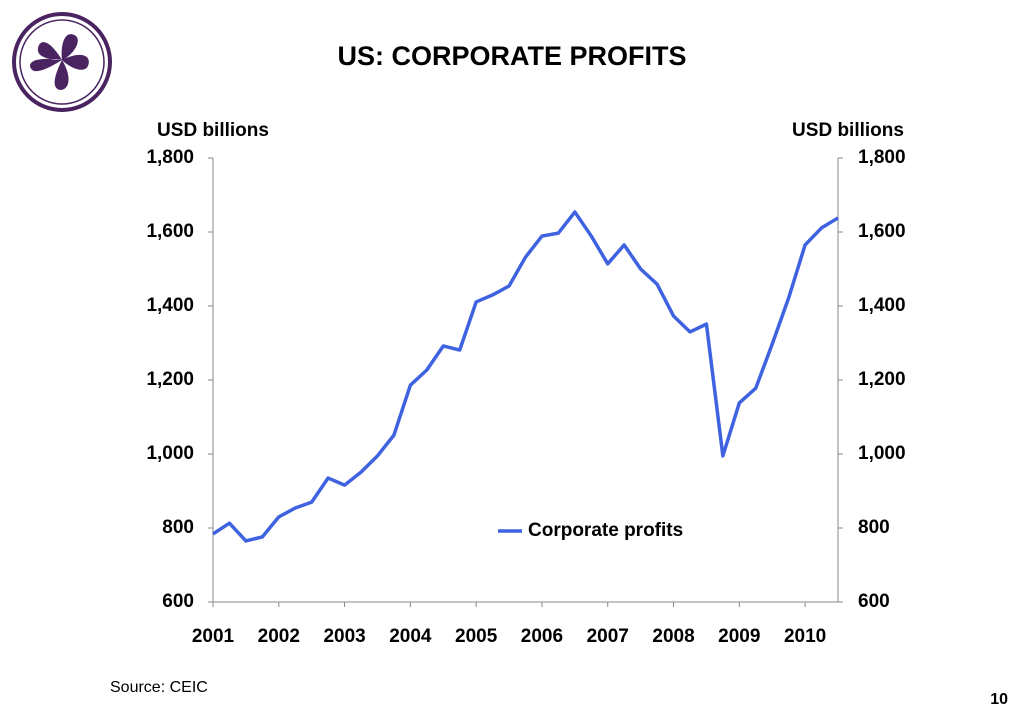 Image resolution: width=1024 pixels, height=720 pixels. What do you see at coordinates (882, 157) in the screenshot?
I see `y2-tick-label: 1,800` at bounding box center [882, 157].